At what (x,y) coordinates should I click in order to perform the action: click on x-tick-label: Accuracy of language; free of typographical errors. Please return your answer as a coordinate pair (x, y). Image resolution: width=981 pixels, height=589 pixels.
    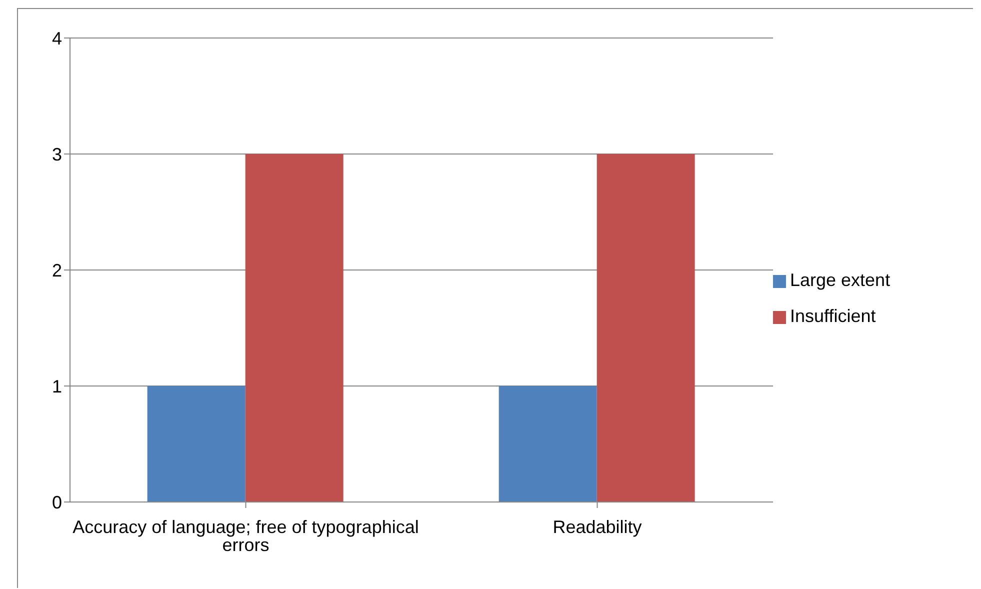
    Looking at the image, I should click on (245, 535).